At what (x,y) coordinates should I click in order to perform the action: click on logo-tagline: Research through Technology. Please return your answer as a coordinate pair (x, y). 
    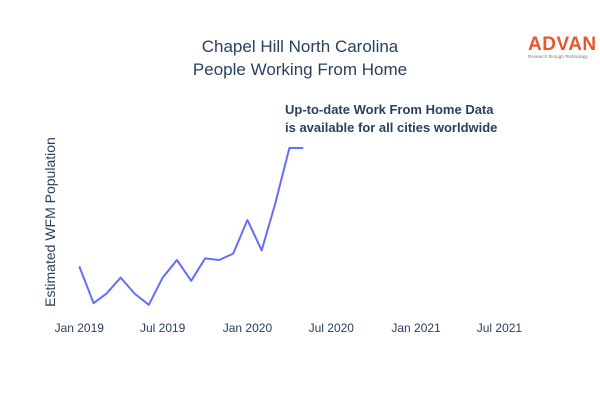
    Looking at the image, I should click on (558, 56).